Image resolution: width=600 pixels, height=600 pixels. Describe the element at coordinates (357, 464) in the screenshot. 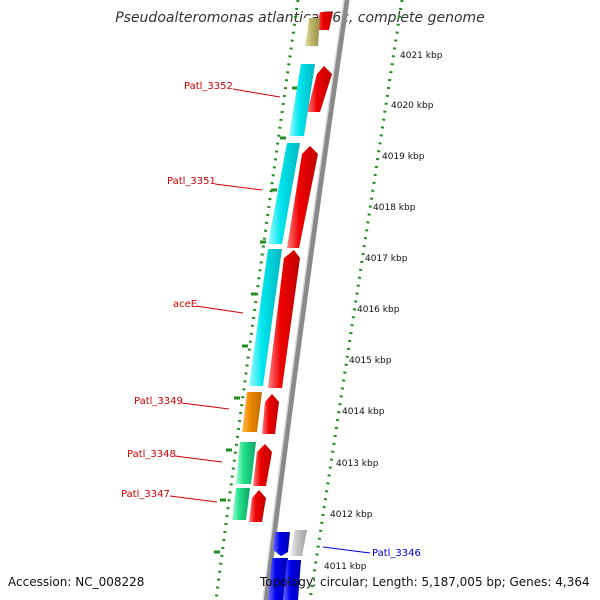

I see `scale-label: 4013 kbp` at that location.